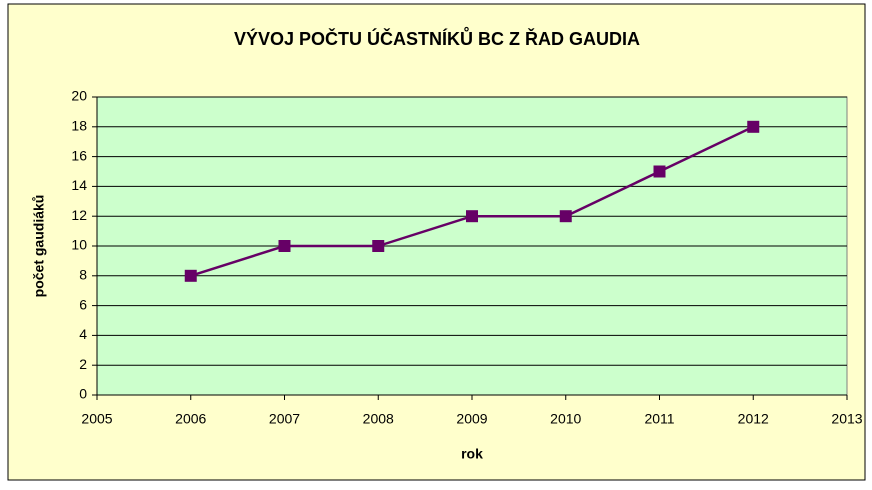  I want to click on y-tick-label: 16, so click(79, 155).